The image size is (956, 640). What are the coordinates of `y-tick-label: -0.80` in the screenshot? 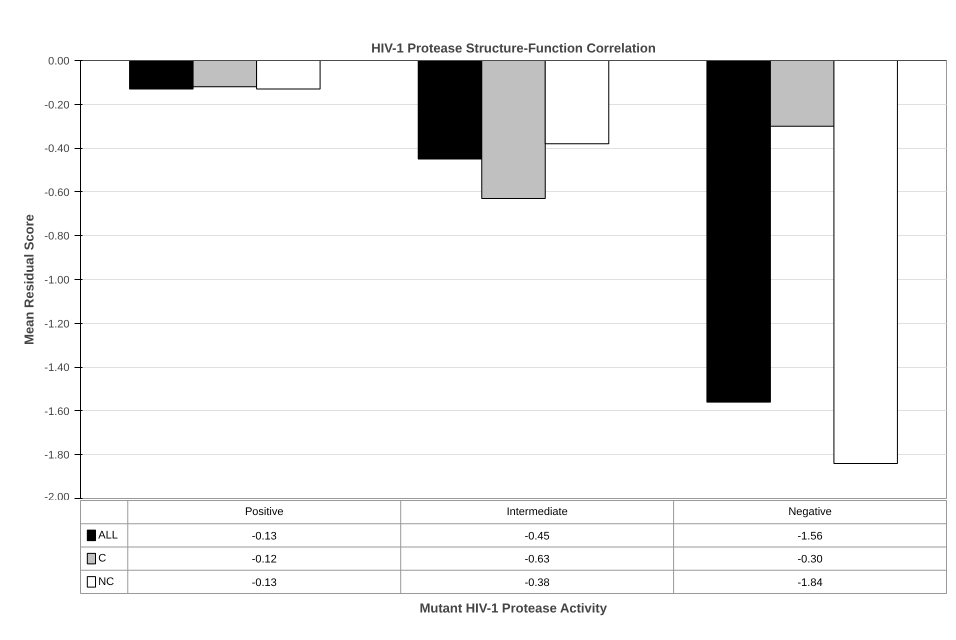 It's located at (57, 236).